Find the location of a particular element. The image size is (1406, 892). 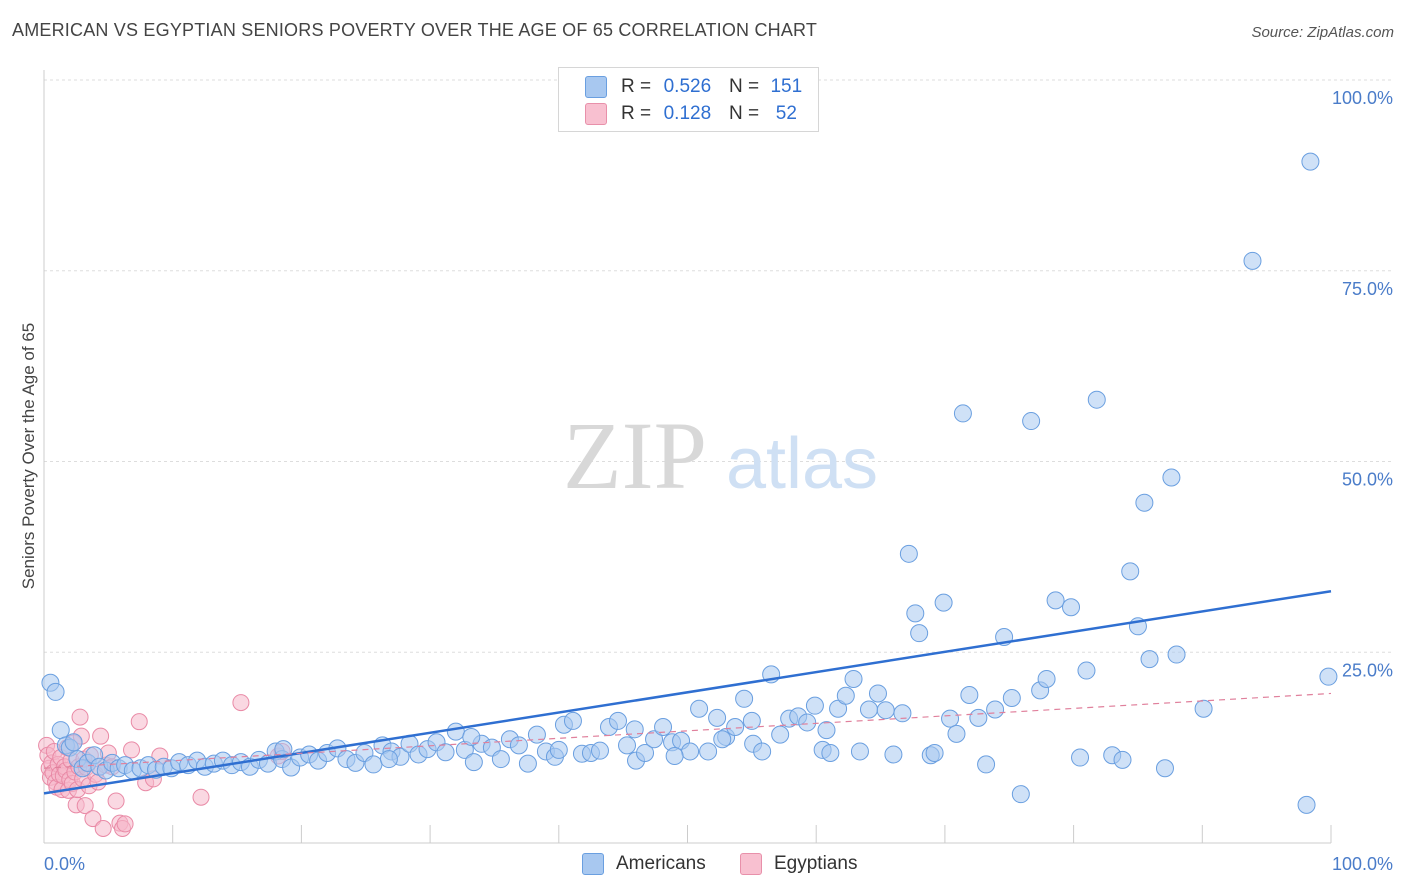

x-tick-labels: 0.0% 100.0% is located at coordinates (718, 864).